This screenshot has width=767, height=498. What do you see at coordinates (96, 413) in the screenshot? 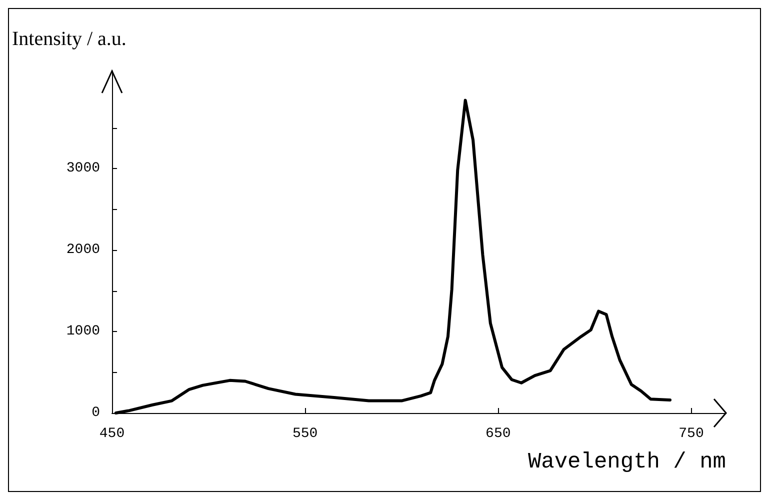
I see `y-tick-label: 0` at bounding box center [96, 413].